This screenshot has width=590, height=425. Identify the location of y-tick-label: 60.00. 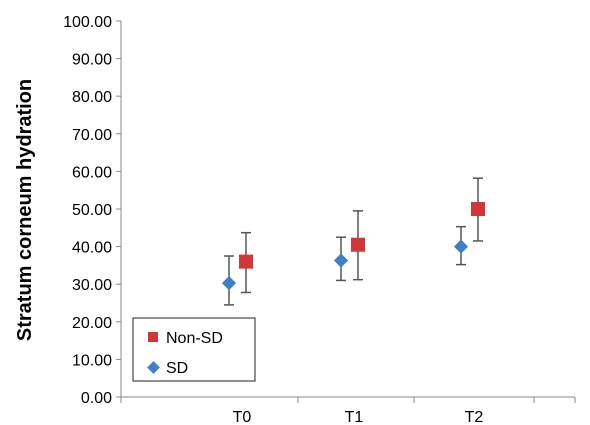
(92, 172).